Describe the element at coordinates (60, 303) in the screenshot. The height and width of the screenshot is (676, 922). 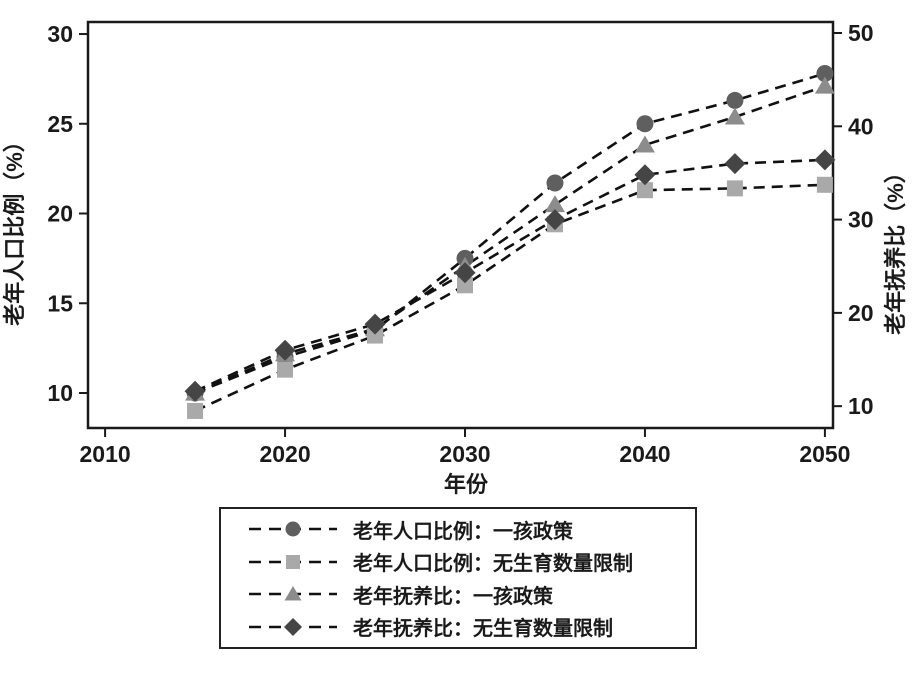
I see `left-tick-label: 15` at that location.